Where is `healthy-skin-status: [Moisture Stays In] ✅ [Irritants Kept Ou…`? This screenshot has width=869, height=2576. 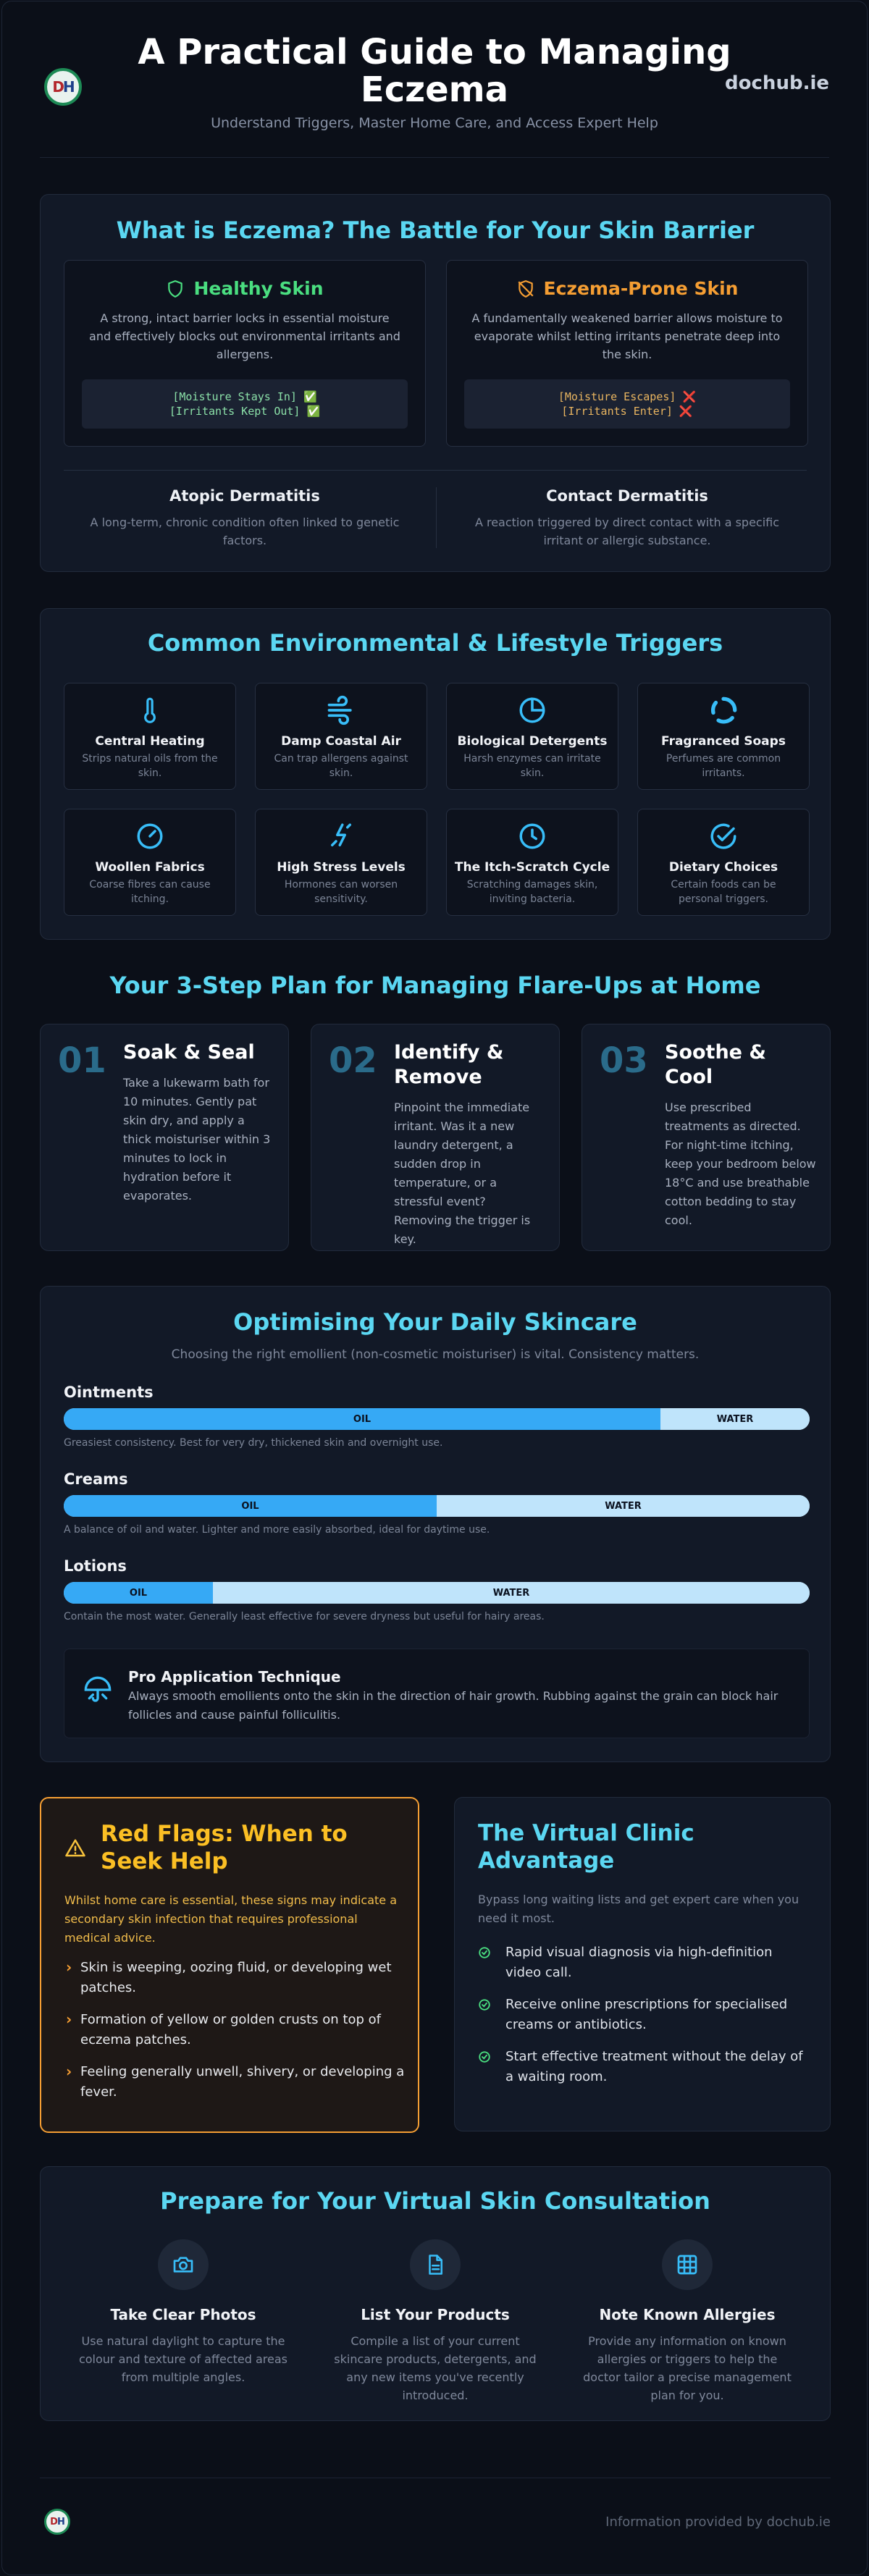
healthy-skin-status: [Moisture Stays In] ✅ [Irritants Kept Ou… is located at coordinates (245, 404).